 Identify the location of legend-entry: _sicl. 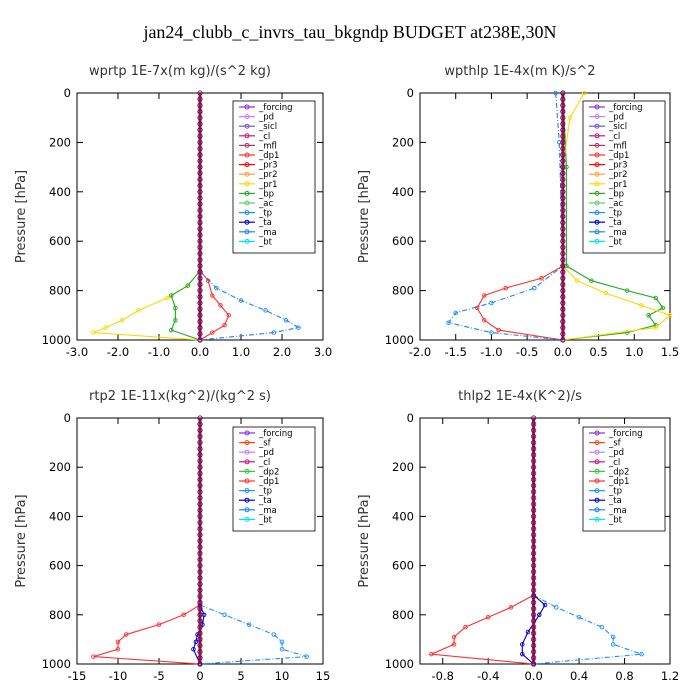
(617, 127).